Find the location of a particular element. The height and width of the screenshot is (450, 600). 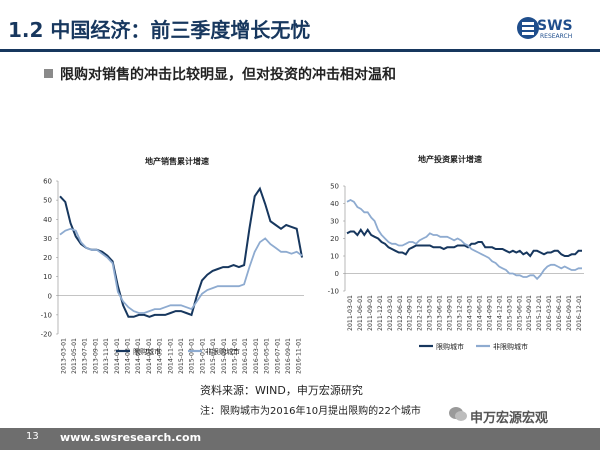

x-tick-label: 2011-09-01 is located at coordinates (370, 313).